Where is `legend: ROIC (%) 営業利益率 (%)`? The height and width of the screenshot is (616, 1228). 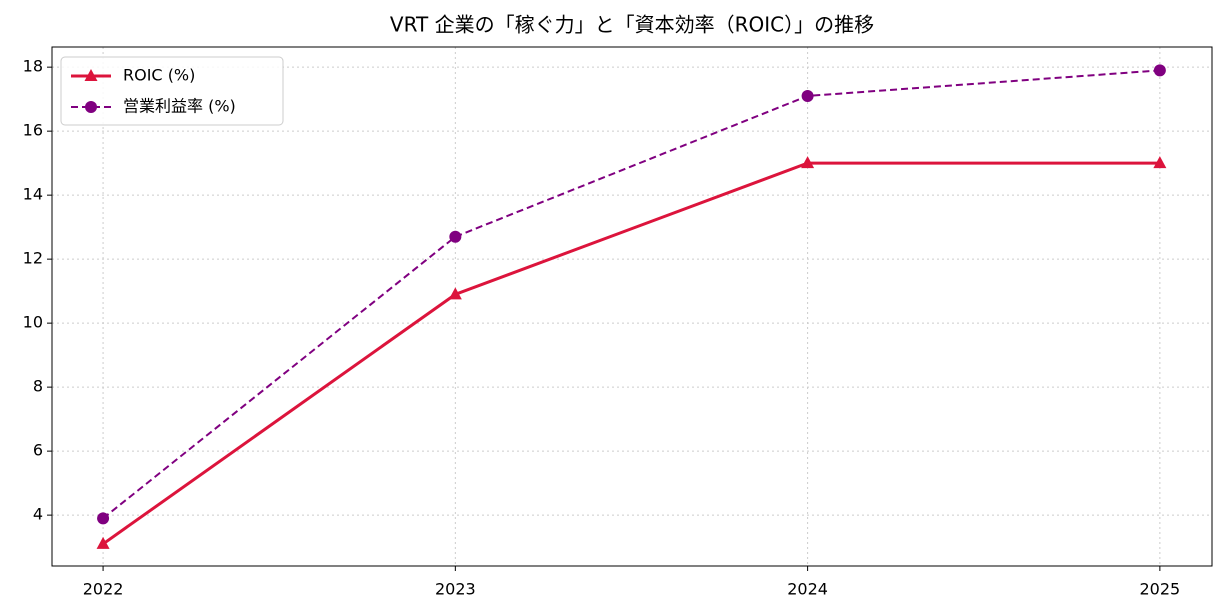 legend: ROIC (%) 営業利益率 (%) is located at coordinates (172, 91).